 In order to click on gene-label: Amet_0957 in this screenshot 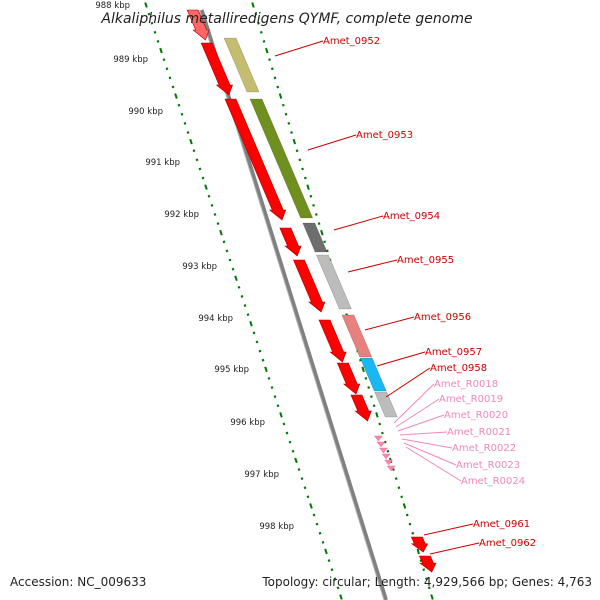, I will do `click(453, 352)`.